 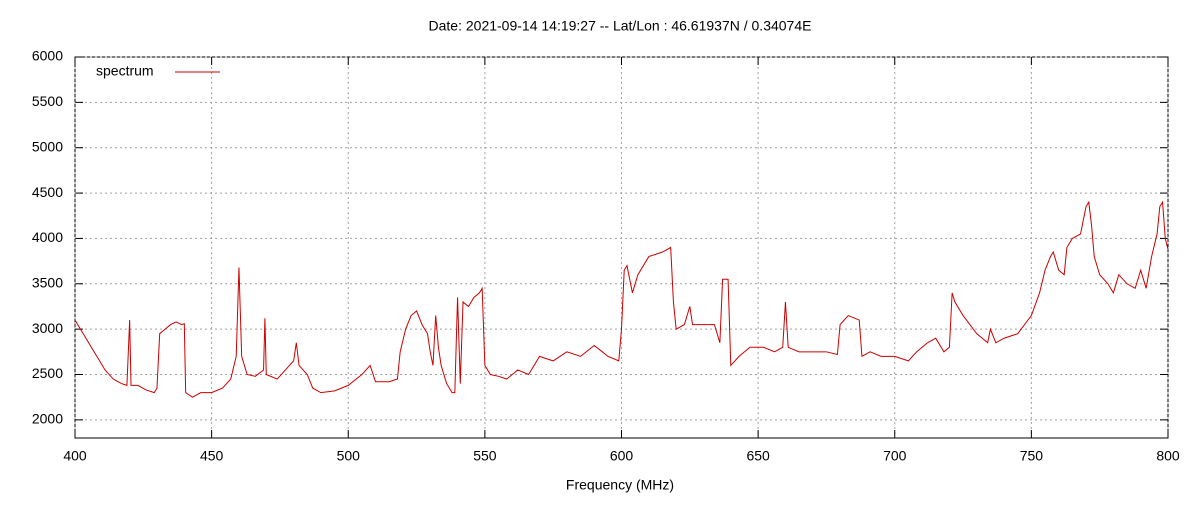 What do you see at coordinates (47, 282) in the screenshot?
I see `y-tick-label: 3500` at bounding box center [47, 282].